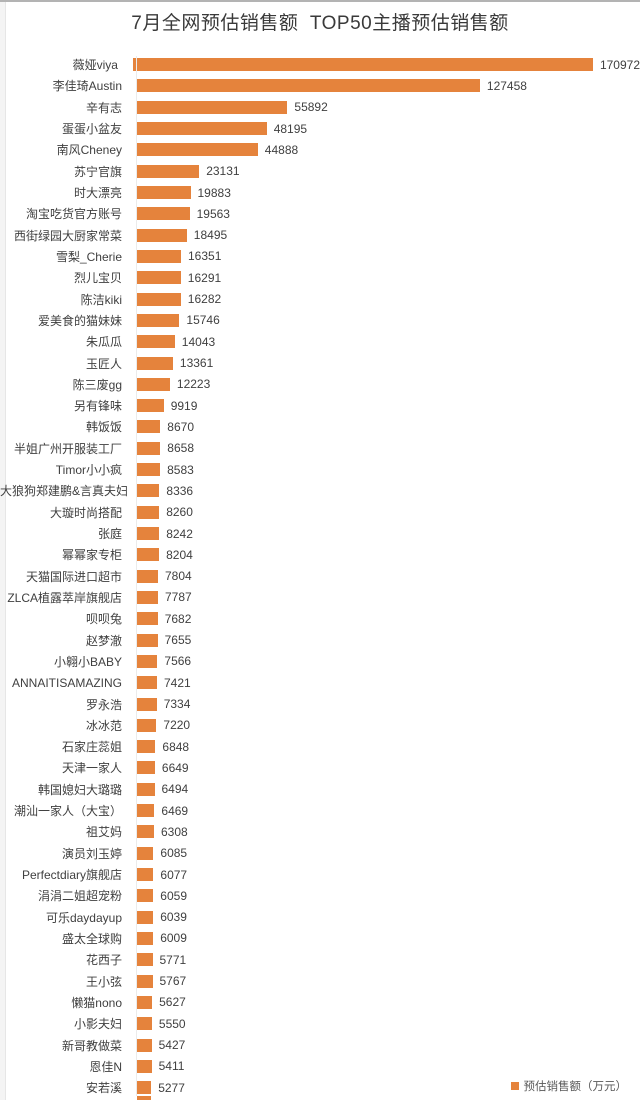  What do you see at coordinates (67, 235) in the screenshot?
I see `category-label: 西街绿园大厨家常菜` at bounding box center [67, 235].